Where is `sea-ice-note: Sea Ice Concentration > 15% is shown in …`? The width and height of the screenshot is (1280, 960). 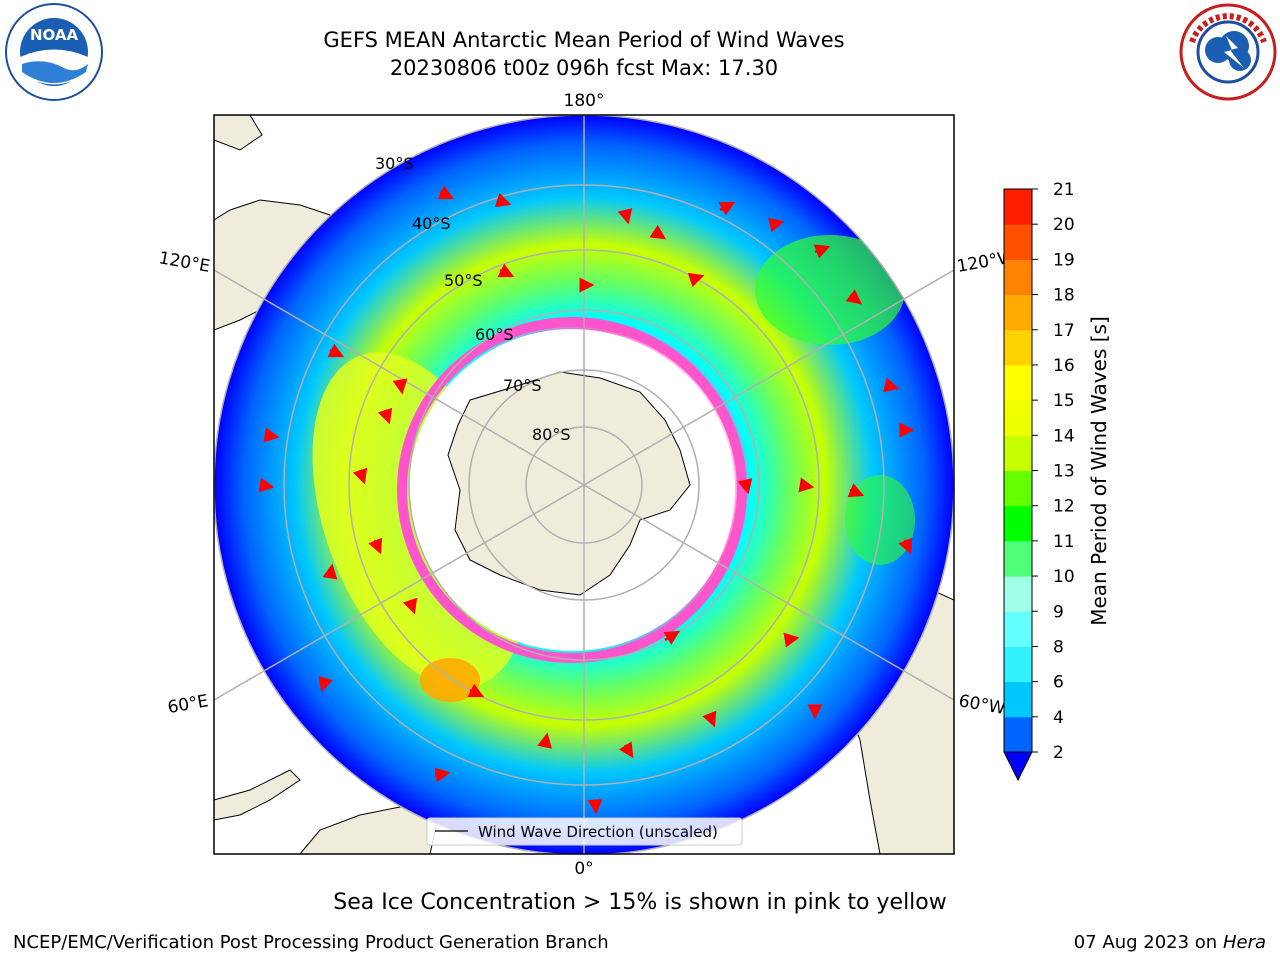 sea-ice-note: Sea Ice Concentration > 15% is shown in … is located at coordinates (640, 902).